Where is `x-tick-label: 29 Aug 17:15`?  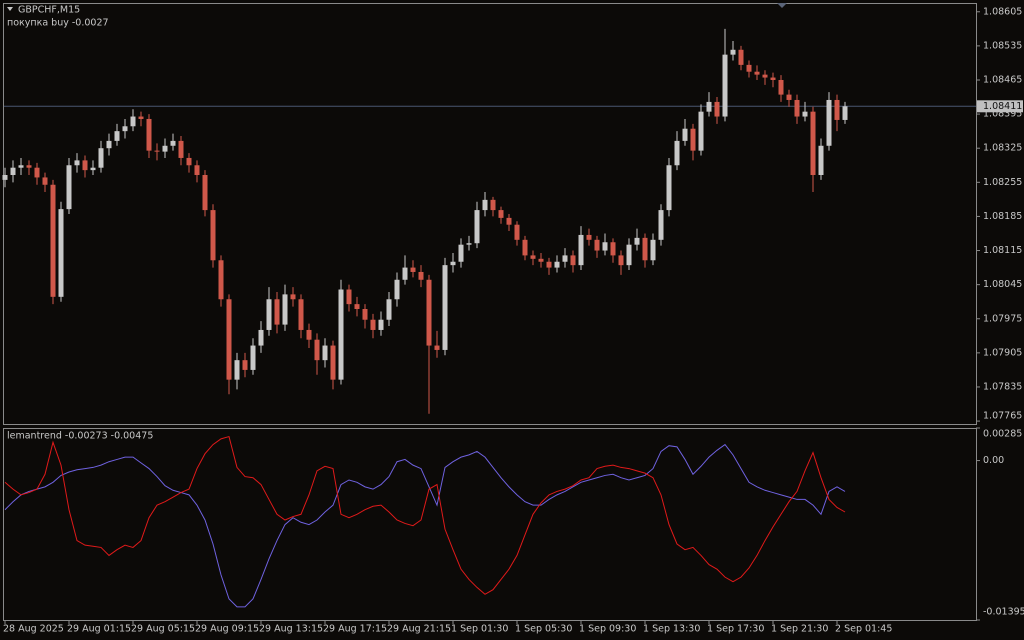
x-tick-label: 29 Aug 17:15 is located at coordinates (355, 629).